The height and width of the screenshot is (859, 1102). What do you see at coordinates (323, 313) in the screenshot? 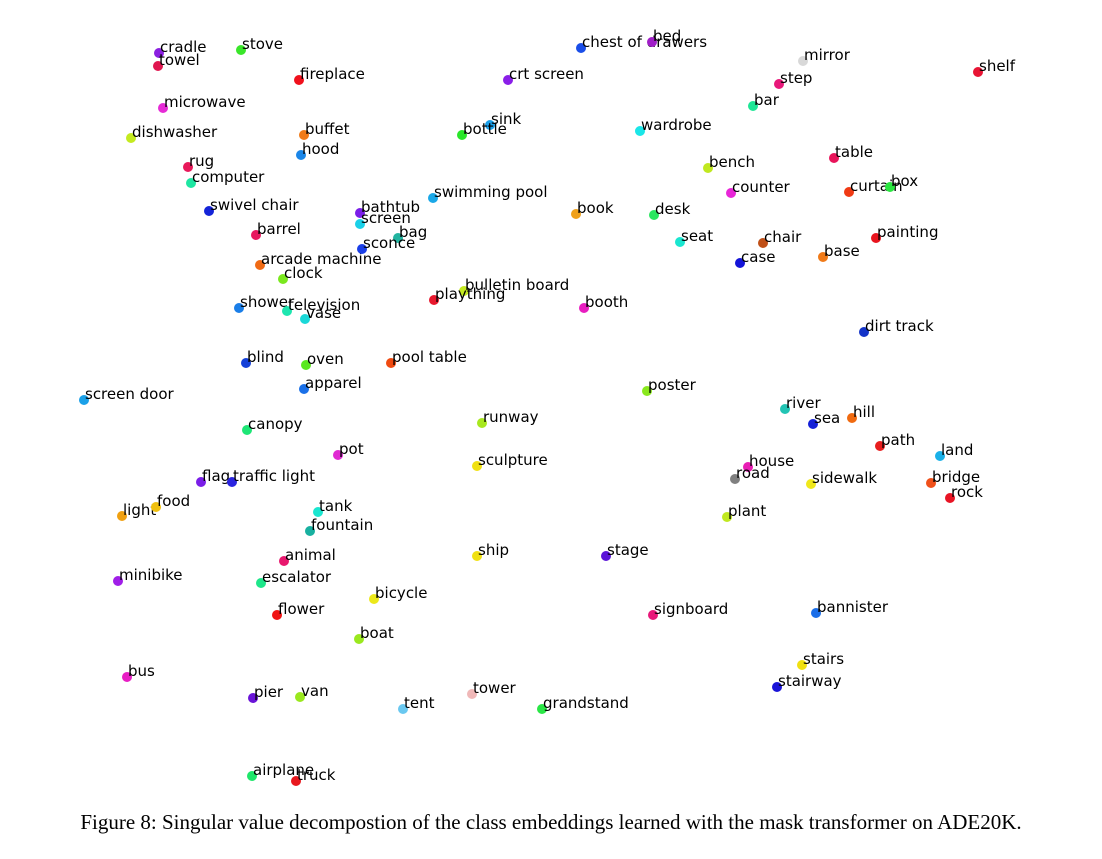
I see `point-label-vase: vase` at bounding box center [323, 313].